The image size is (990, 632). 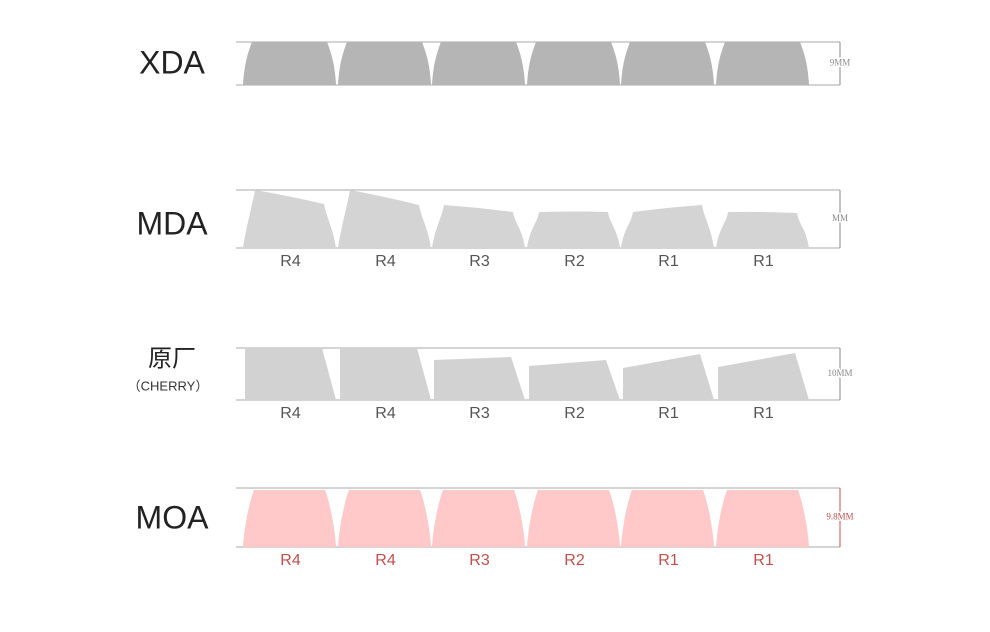 I want to click on profile-name: 原厂, so click(x=172, y=358).